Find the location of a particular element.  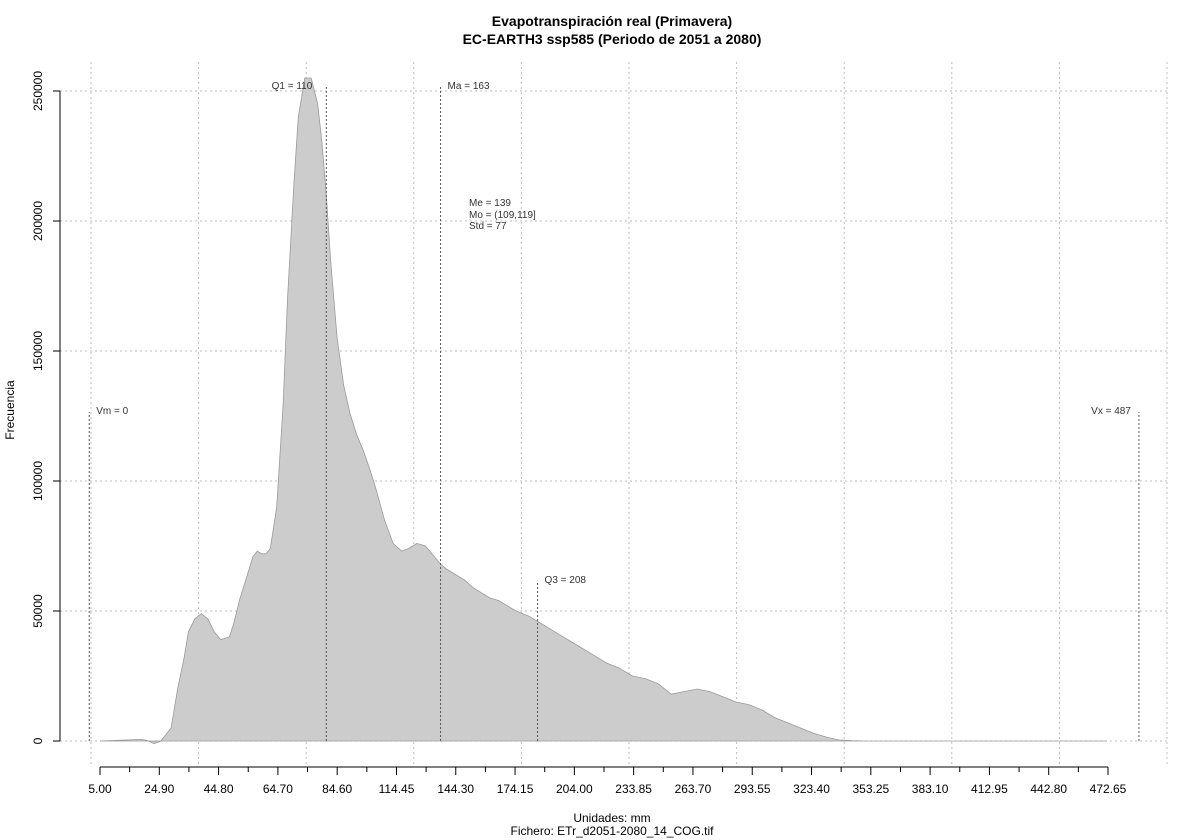

reference-label: Vm = 0 is located at coordinates (112, 411).